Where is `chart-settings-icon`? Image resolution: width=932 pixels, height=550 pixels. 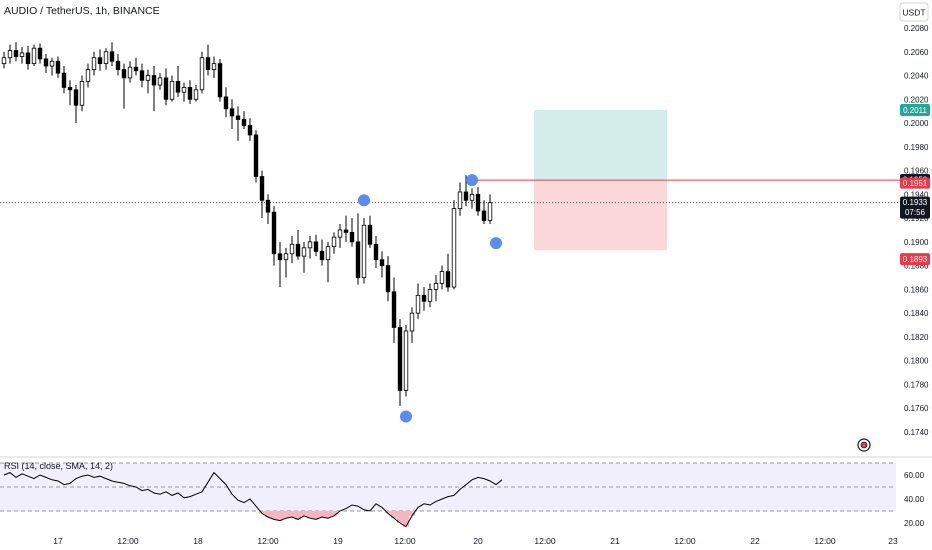 chart-settings-icon is located at coordinates (864, 445).